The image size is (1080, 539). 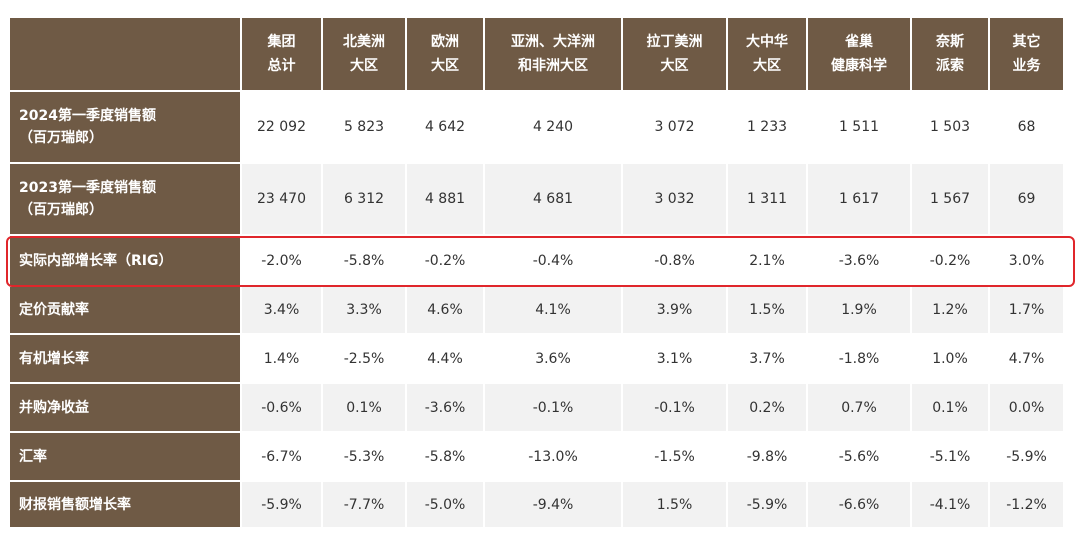 What do you see at coordinates (33, 456) in the screenshot?
I see `row-label-text: 汇率` at bounding box center [33, 456].